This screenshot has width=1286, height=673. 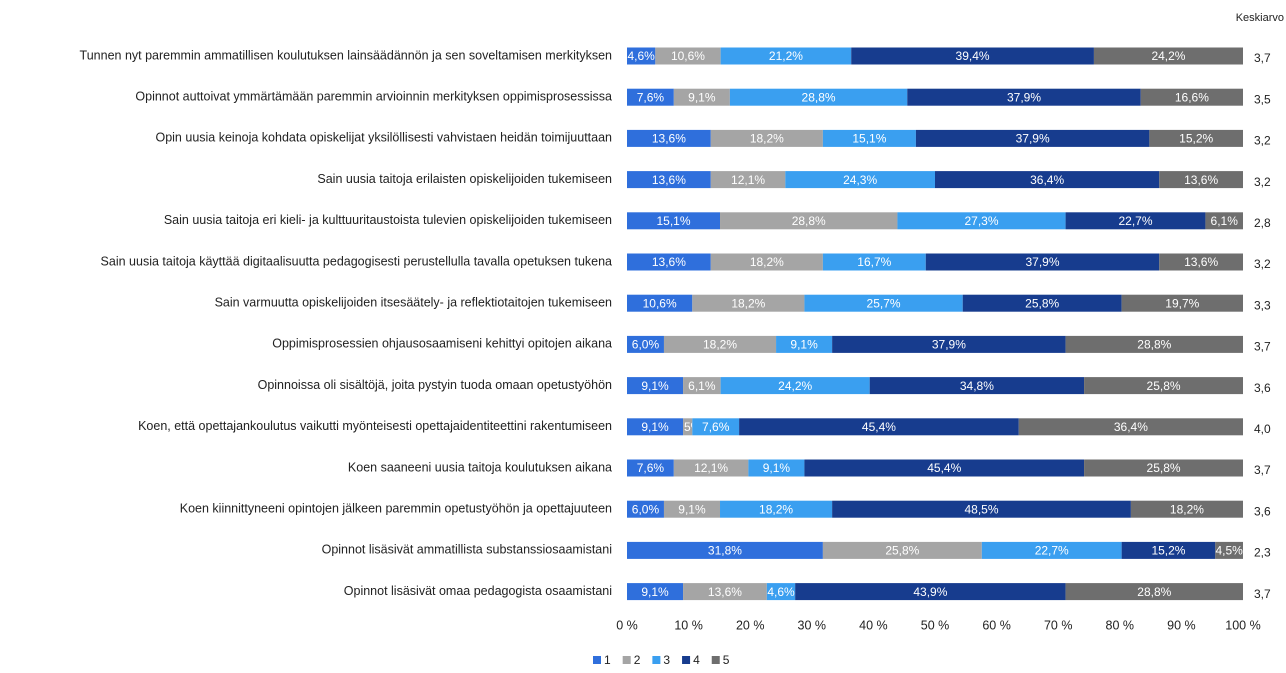 I want to click on value-label: 27,3%, so click(x=981, y=221).